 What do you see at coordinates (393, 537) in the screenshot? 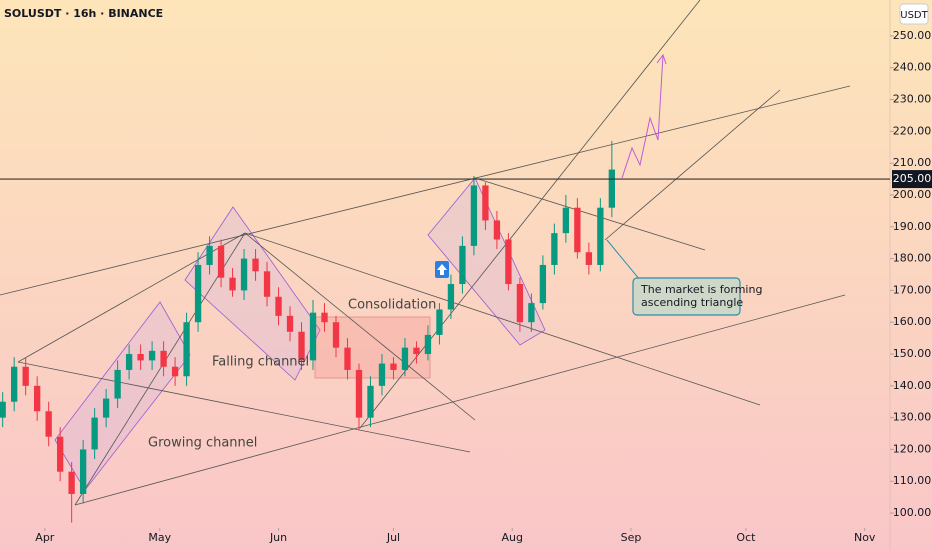
I see `x-tick-label: Jul` at bounding box center [393, 537].